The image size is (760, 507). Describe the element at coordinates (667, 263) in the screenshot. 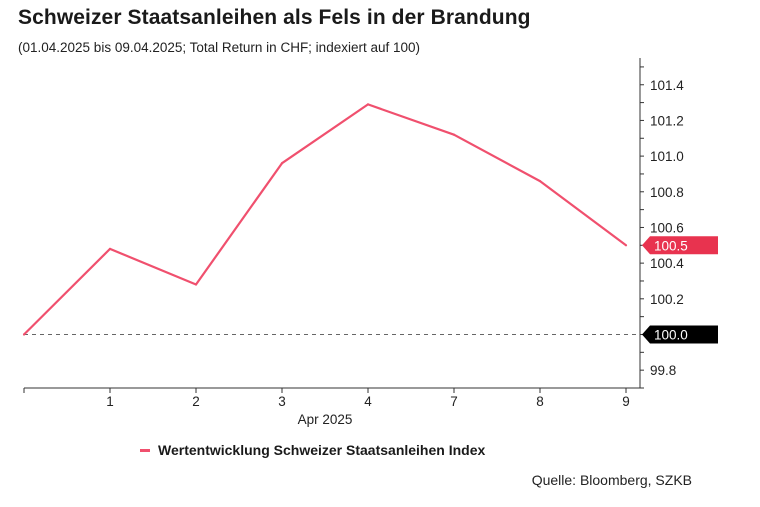

I see `y-tick-label: 100.4` at that location.